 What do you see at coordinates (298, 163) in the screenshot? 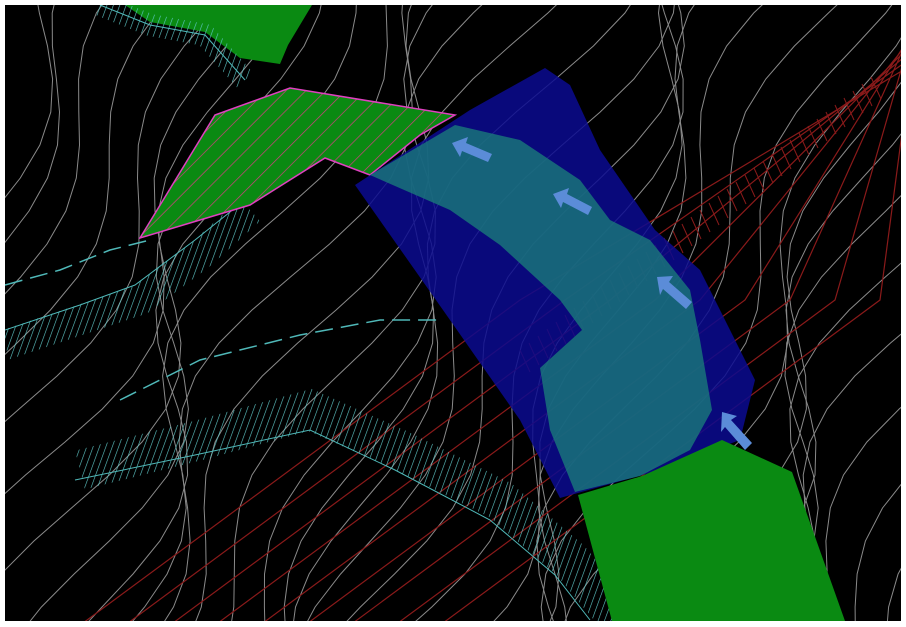
I see `green-hatched-area` at bounding box center [298, 163].